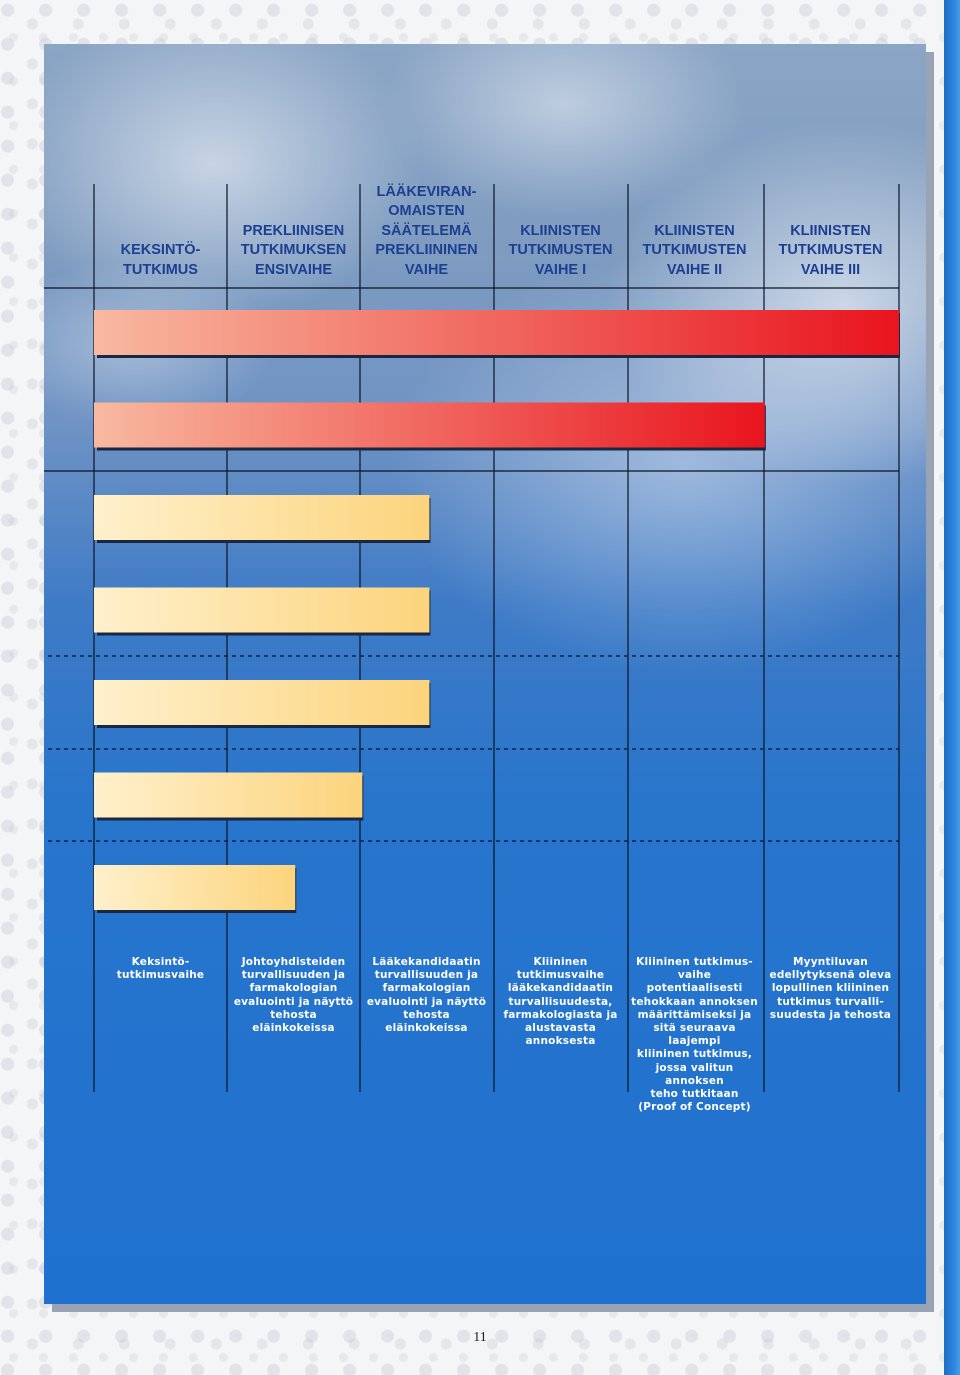 This screenshot has height=1375, width=960. I want to click on phase-header-4: KLIINISTEN TUTKIMUSTEN VAIHE I, so click(560, 250).